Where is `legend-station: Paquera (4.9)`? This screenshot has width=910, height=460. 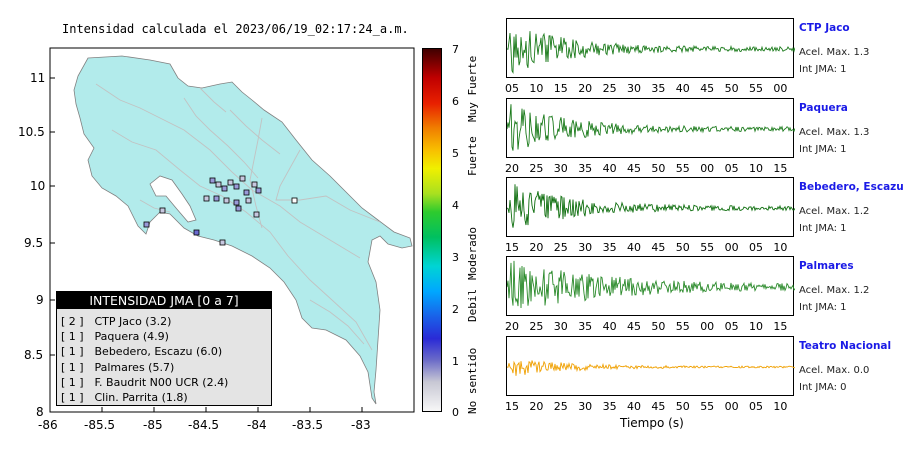
legend-station: Paquera (4.9) is located at coordinates (131, 337).